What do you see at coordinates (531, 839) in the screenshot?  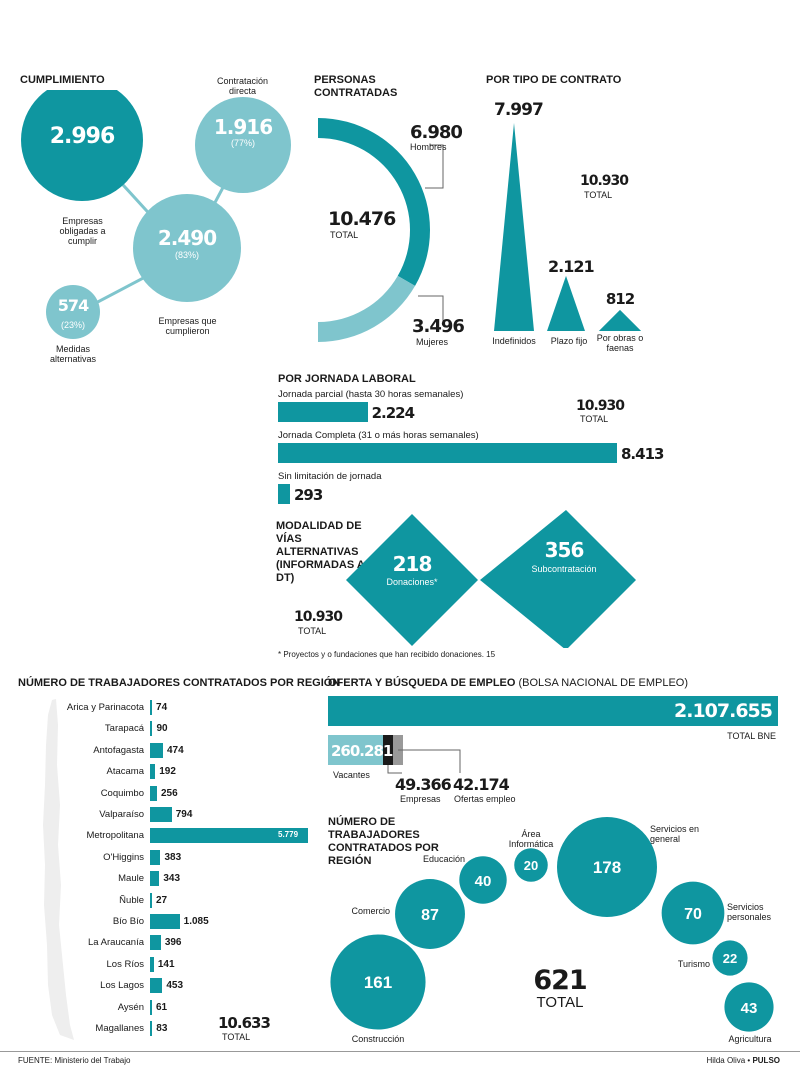 I see `label-area-informatica: Área Informática` at bounding box center [531, 839].